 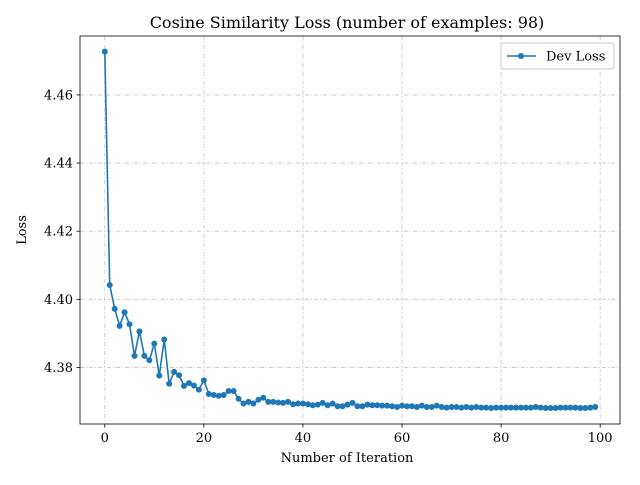 I want to click on y-tick-label: 4.38, so click(x=58, y=368).